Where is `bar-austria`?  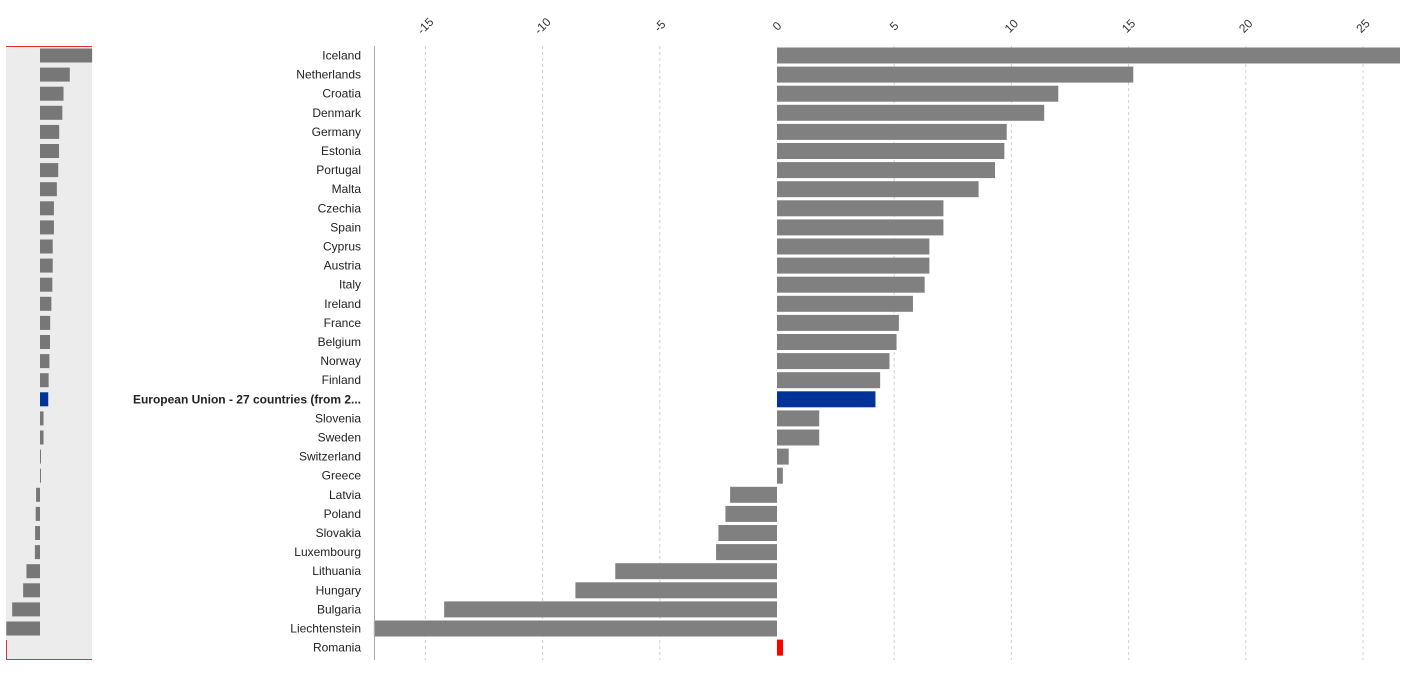 bar-austria is located at coordinates (853, 265).